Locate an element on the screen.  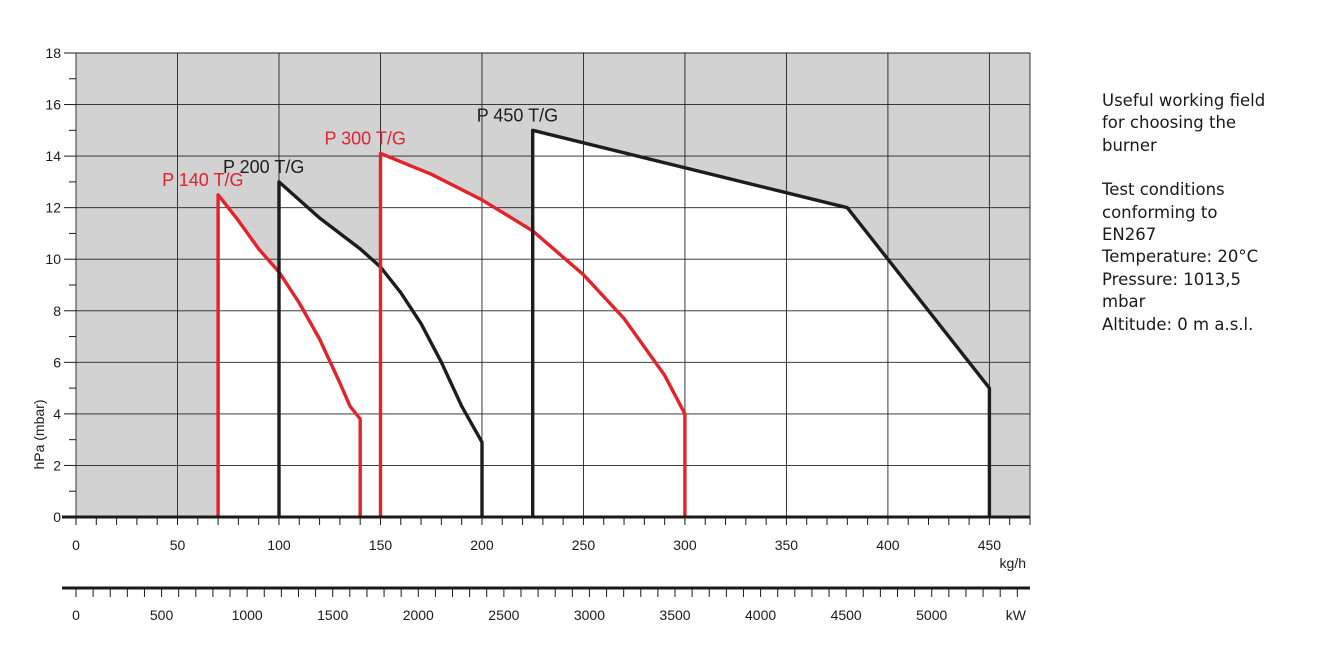
x-tick-label: 50 is located at coordinates (178, 545).